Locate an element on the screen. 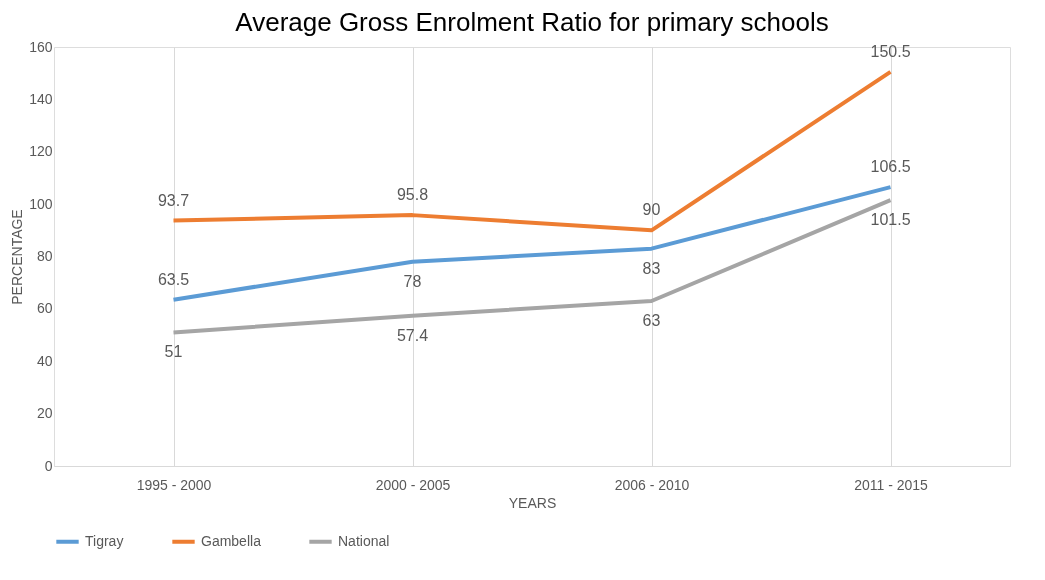 Image resolution: width=1045 pixels, height=580 pixels. data-label: 150.5 is located at coordinates (890, 51).